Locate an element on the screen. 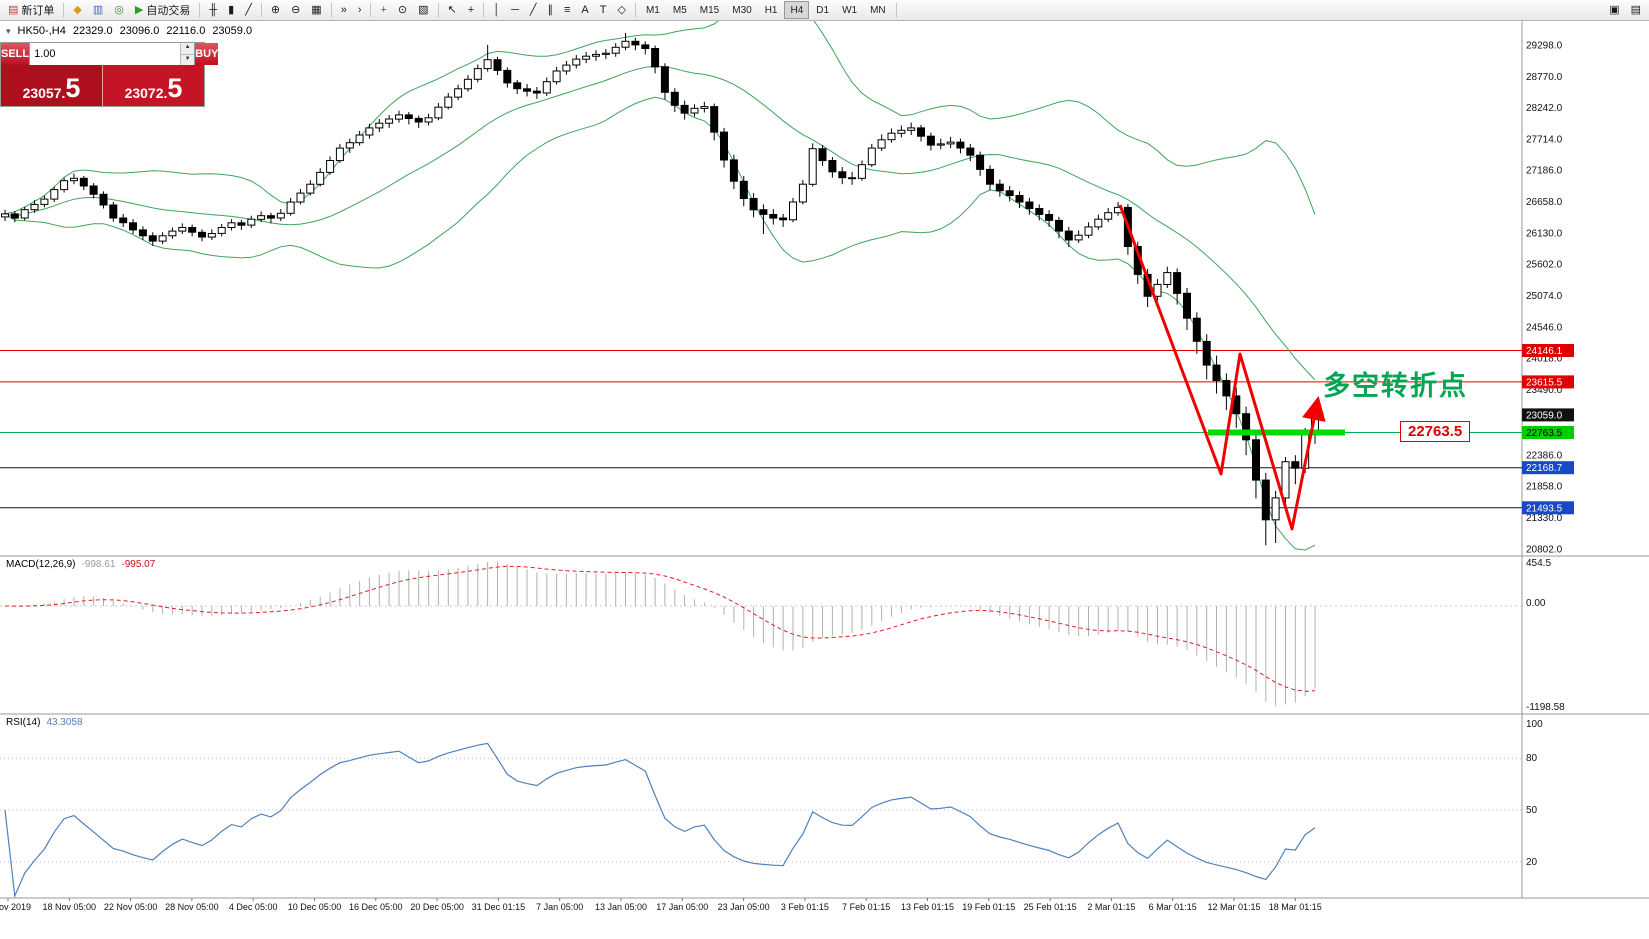 This screenshot has width=1649, height=939. horizontal-line-button: ─ is located at coordinates (515, 10).